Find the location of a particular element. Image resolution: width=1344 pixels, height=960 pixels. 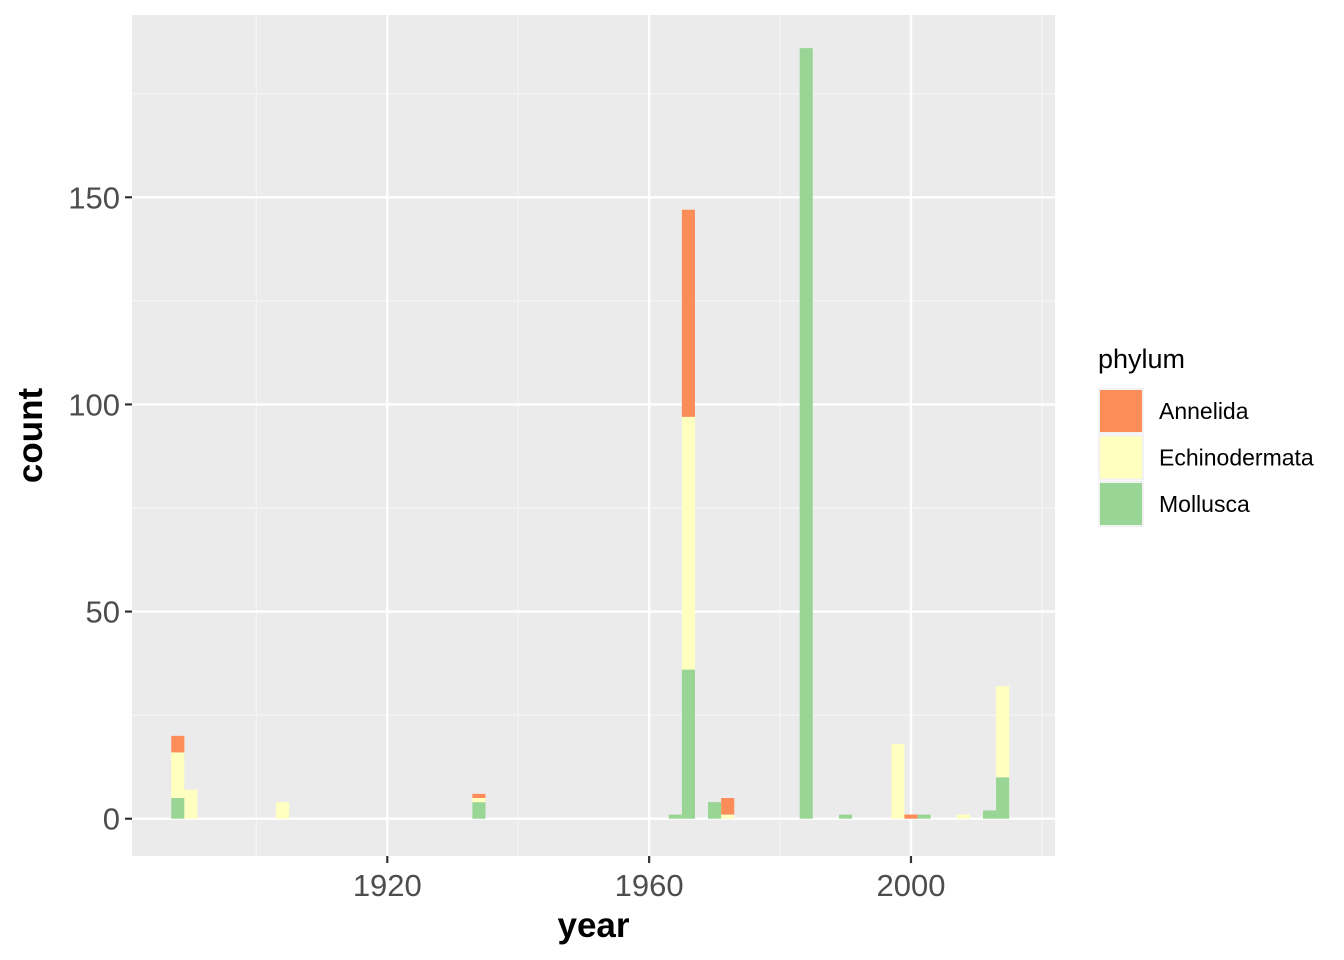

x-axis: 1920 1960 2000 is located at coordinates (649, 879).